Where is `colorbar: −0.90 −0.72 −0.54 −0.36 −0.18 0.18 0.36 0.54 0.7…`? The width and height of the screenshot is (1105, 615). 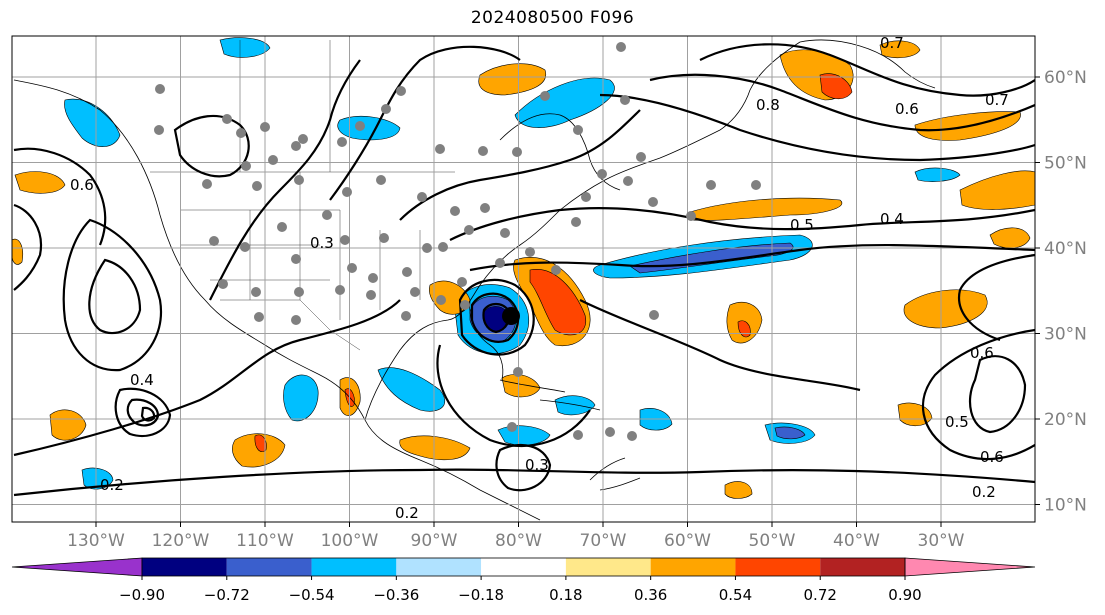 colorbar: −0.90 −0.72 −0.54 −0.36 −0.18 0.18 0.36 0.54 0.7… is located at coordinates (523, 580).